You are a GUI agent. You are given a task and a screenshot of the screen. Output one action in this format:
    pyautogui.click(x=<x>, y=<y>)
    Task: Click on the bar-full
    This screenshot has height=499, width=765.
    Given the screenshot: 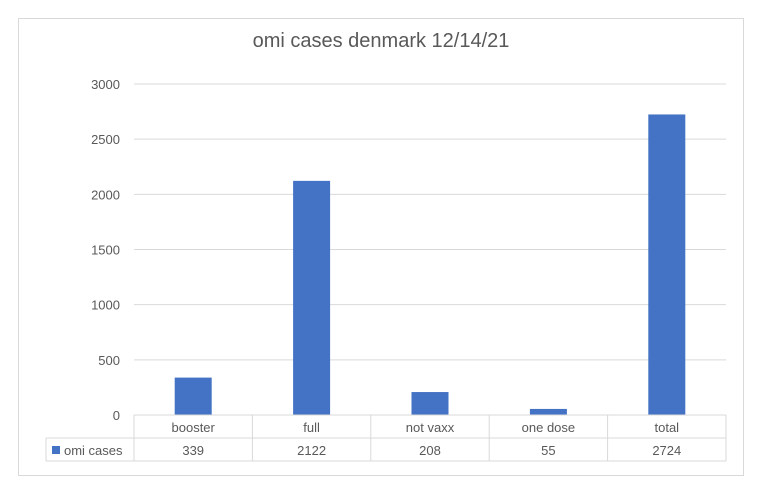 What is the action you would take?
    pyautogui.click(x=312, y=297)
    